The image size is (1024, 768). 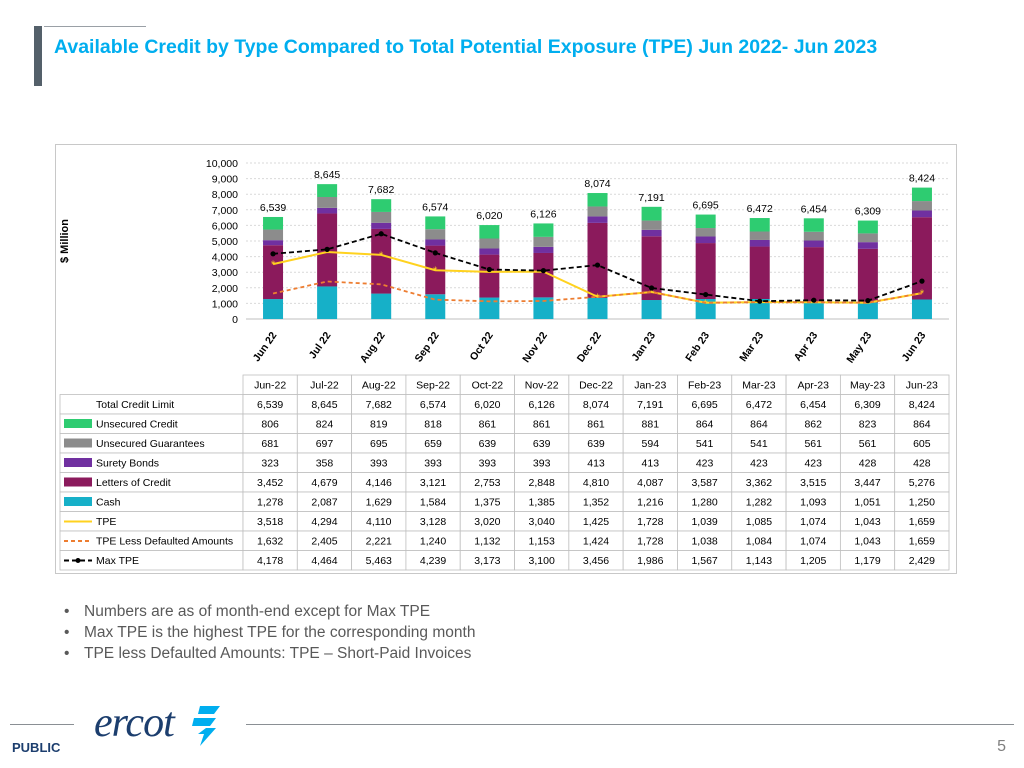 I want to click on table-header-label: Mar-23, so click(x=758, y=386).